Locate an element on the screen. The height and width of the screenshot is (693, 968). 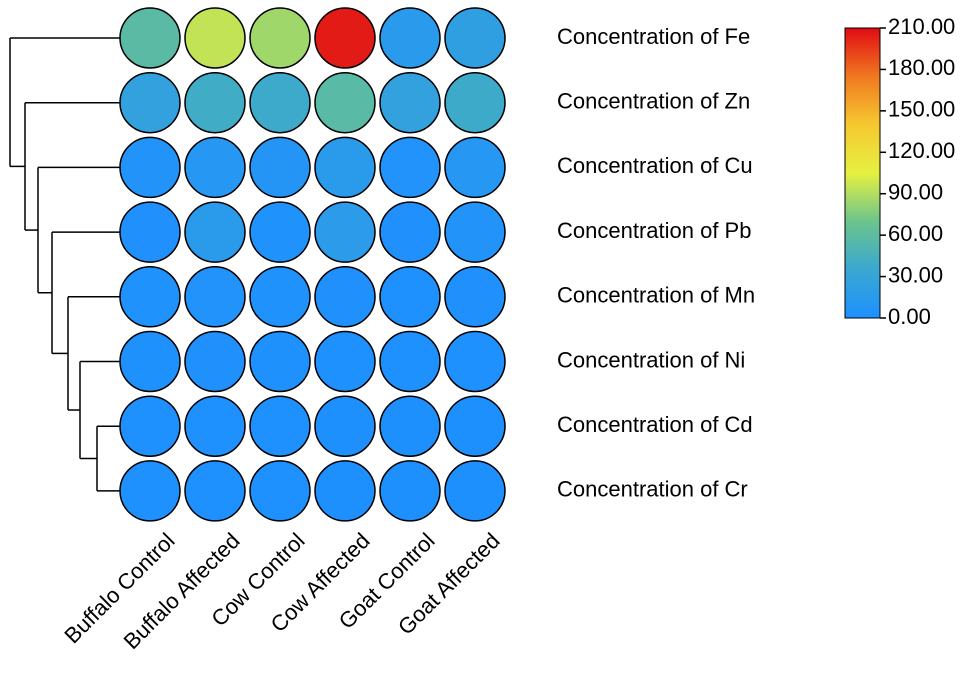
colorbar-tick-label: 30.00 is located at coordinates (915, 274).